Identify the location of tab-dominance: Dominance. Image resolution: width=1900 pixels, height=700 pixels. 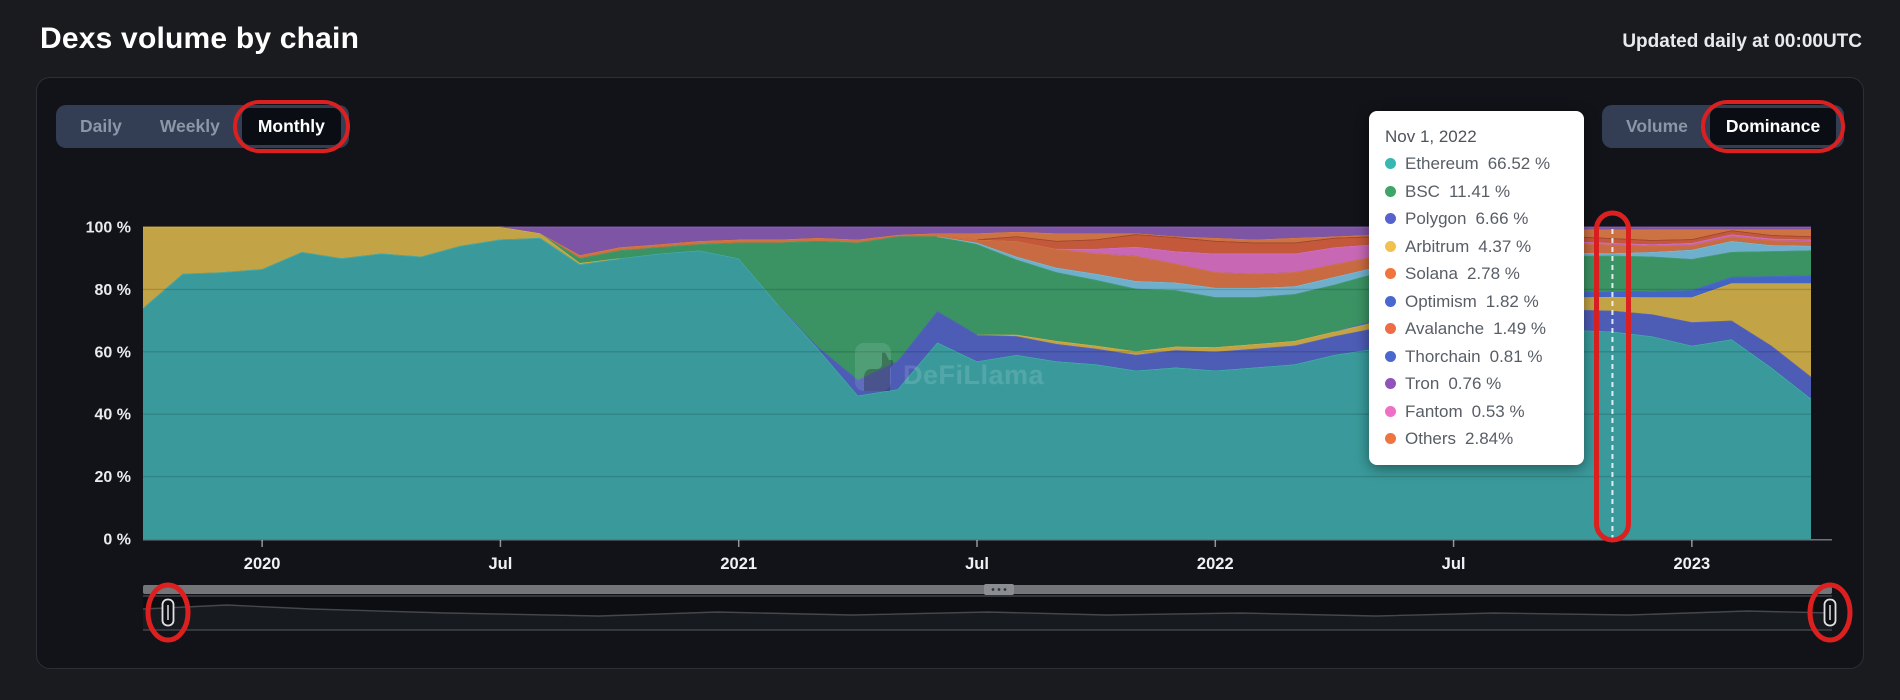
(1773, 126).